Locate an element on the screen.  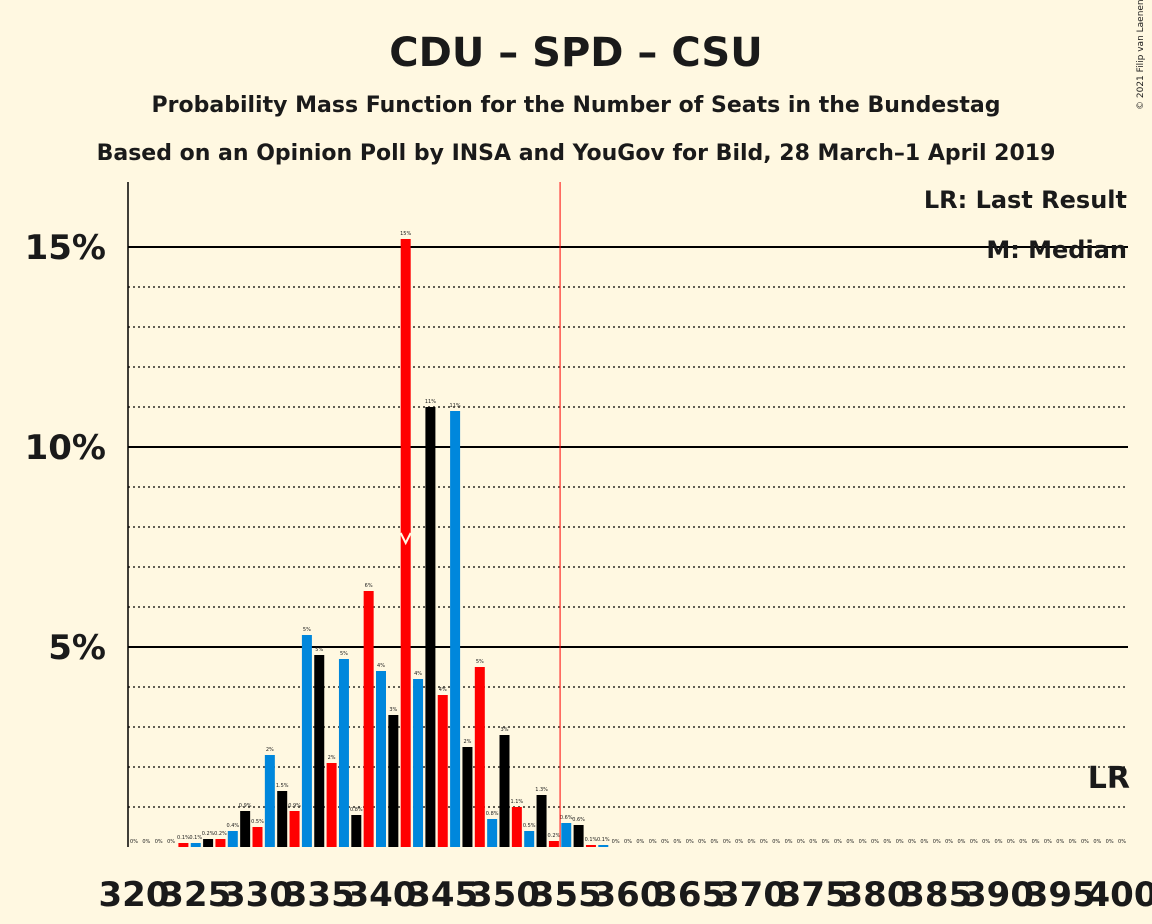
markers is located at coordinates (480, 514).